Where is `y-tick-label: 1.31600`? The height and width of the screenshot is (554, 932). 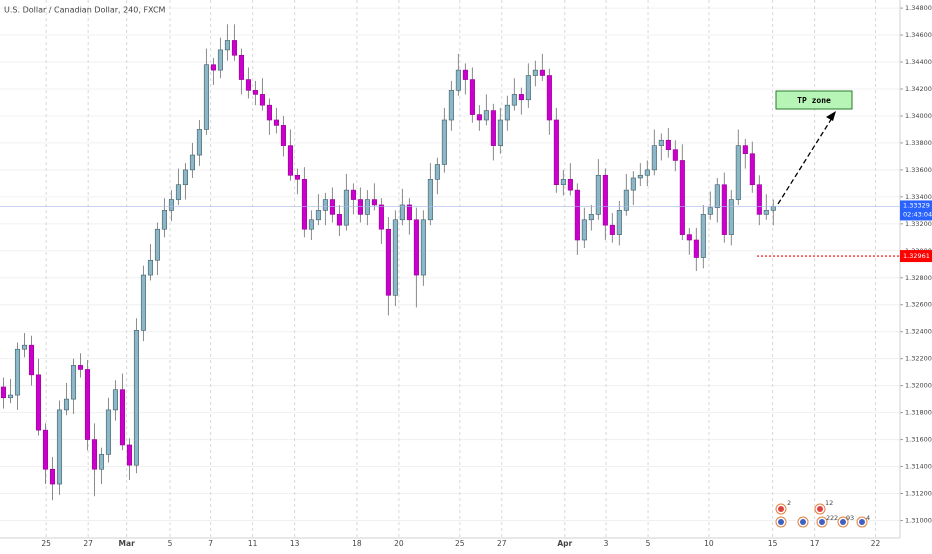 y-tick-label: 1.31600 is located at coordinates (918, 440).